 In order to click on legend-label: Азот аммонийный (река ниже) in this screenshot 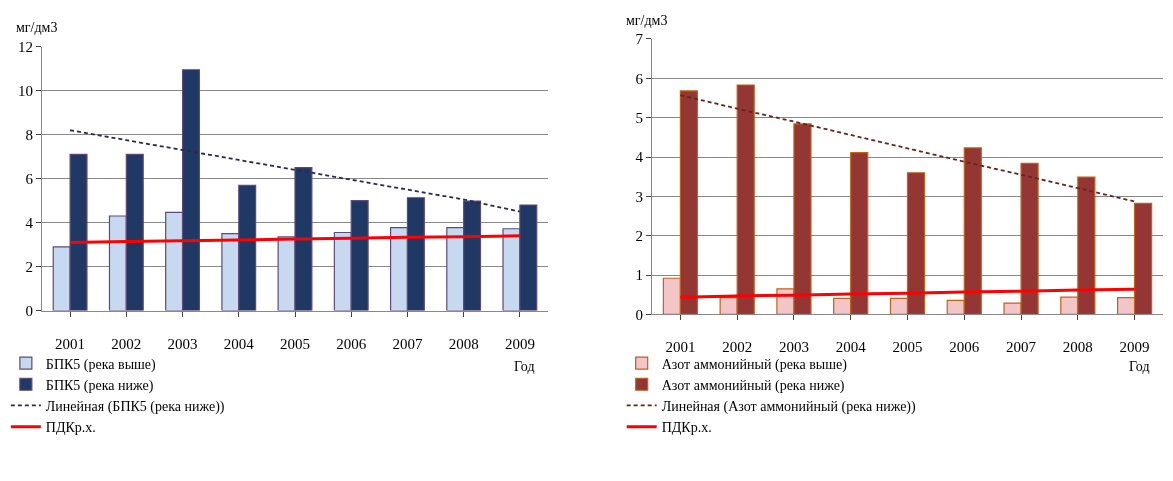, I will do `click(753, 385)`.